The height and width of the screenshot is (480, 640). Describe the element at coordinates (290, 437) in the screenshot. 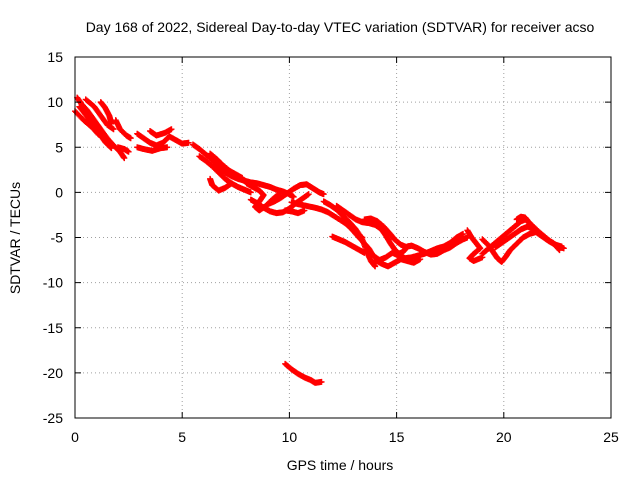

I see `x-tick-label: 10` at that location.